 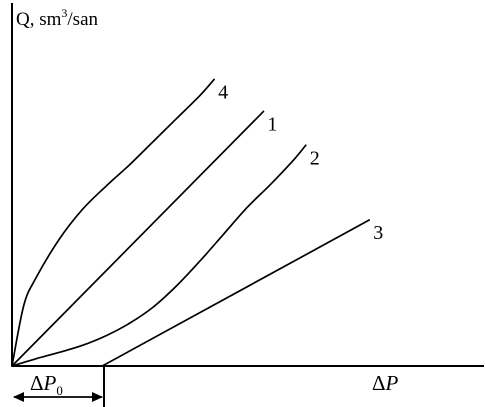 I want to click on curve-label-2: 2, so click(x=315, y=158).